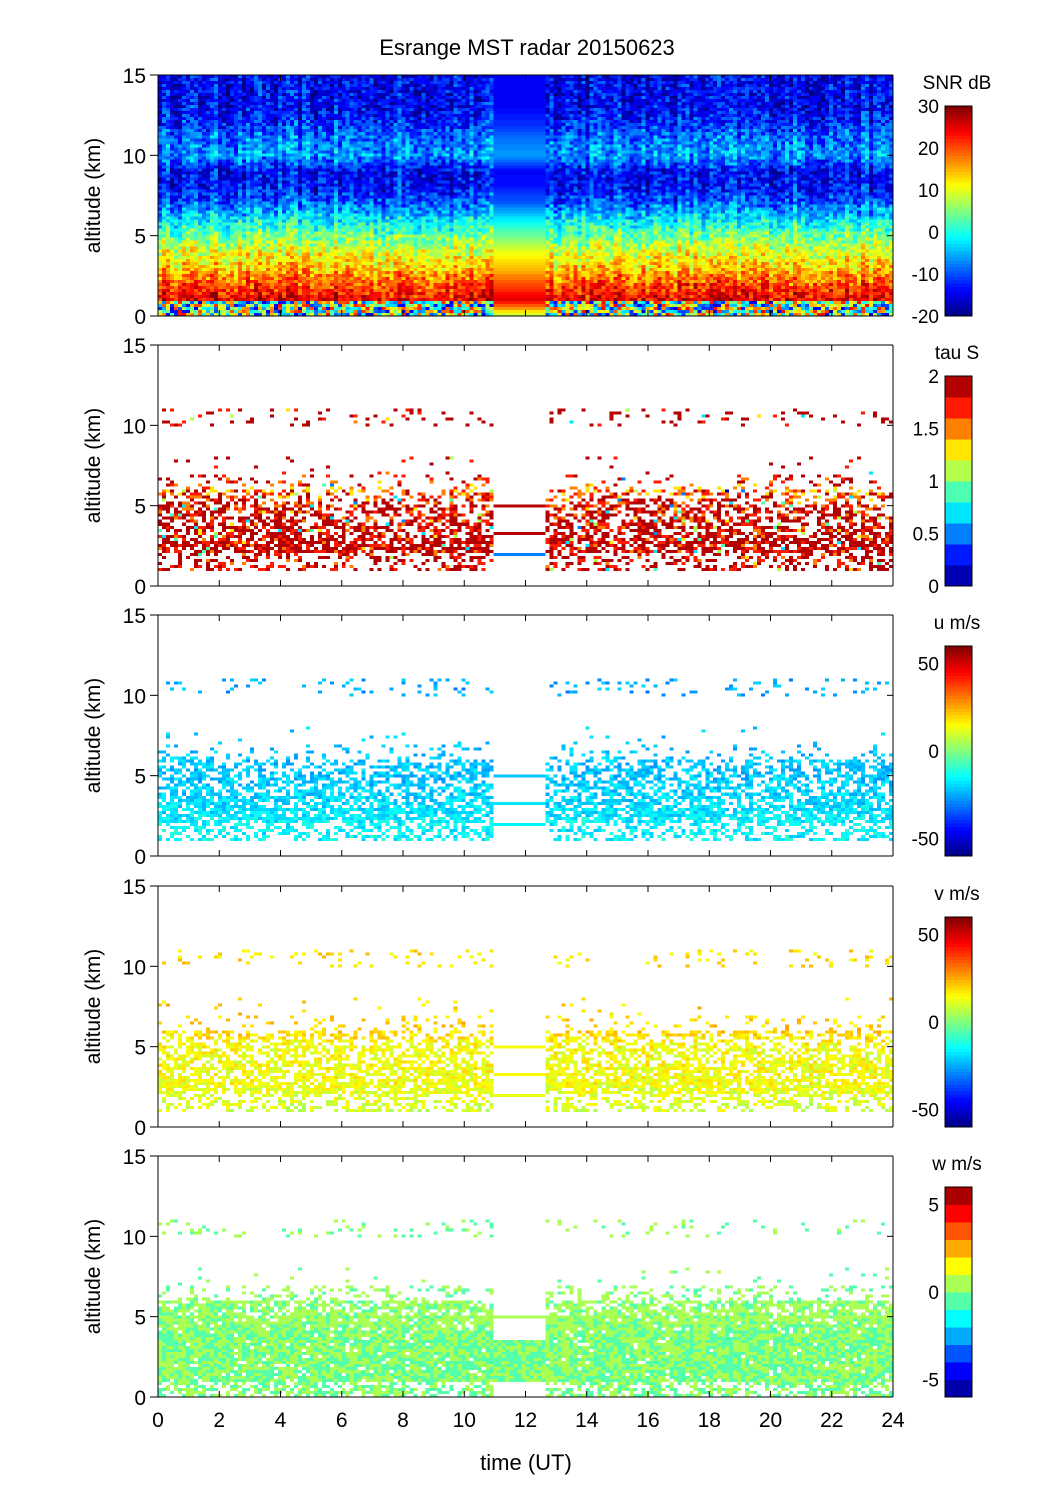  I want to click on x-tick-label: 4, so click(281, 1420).